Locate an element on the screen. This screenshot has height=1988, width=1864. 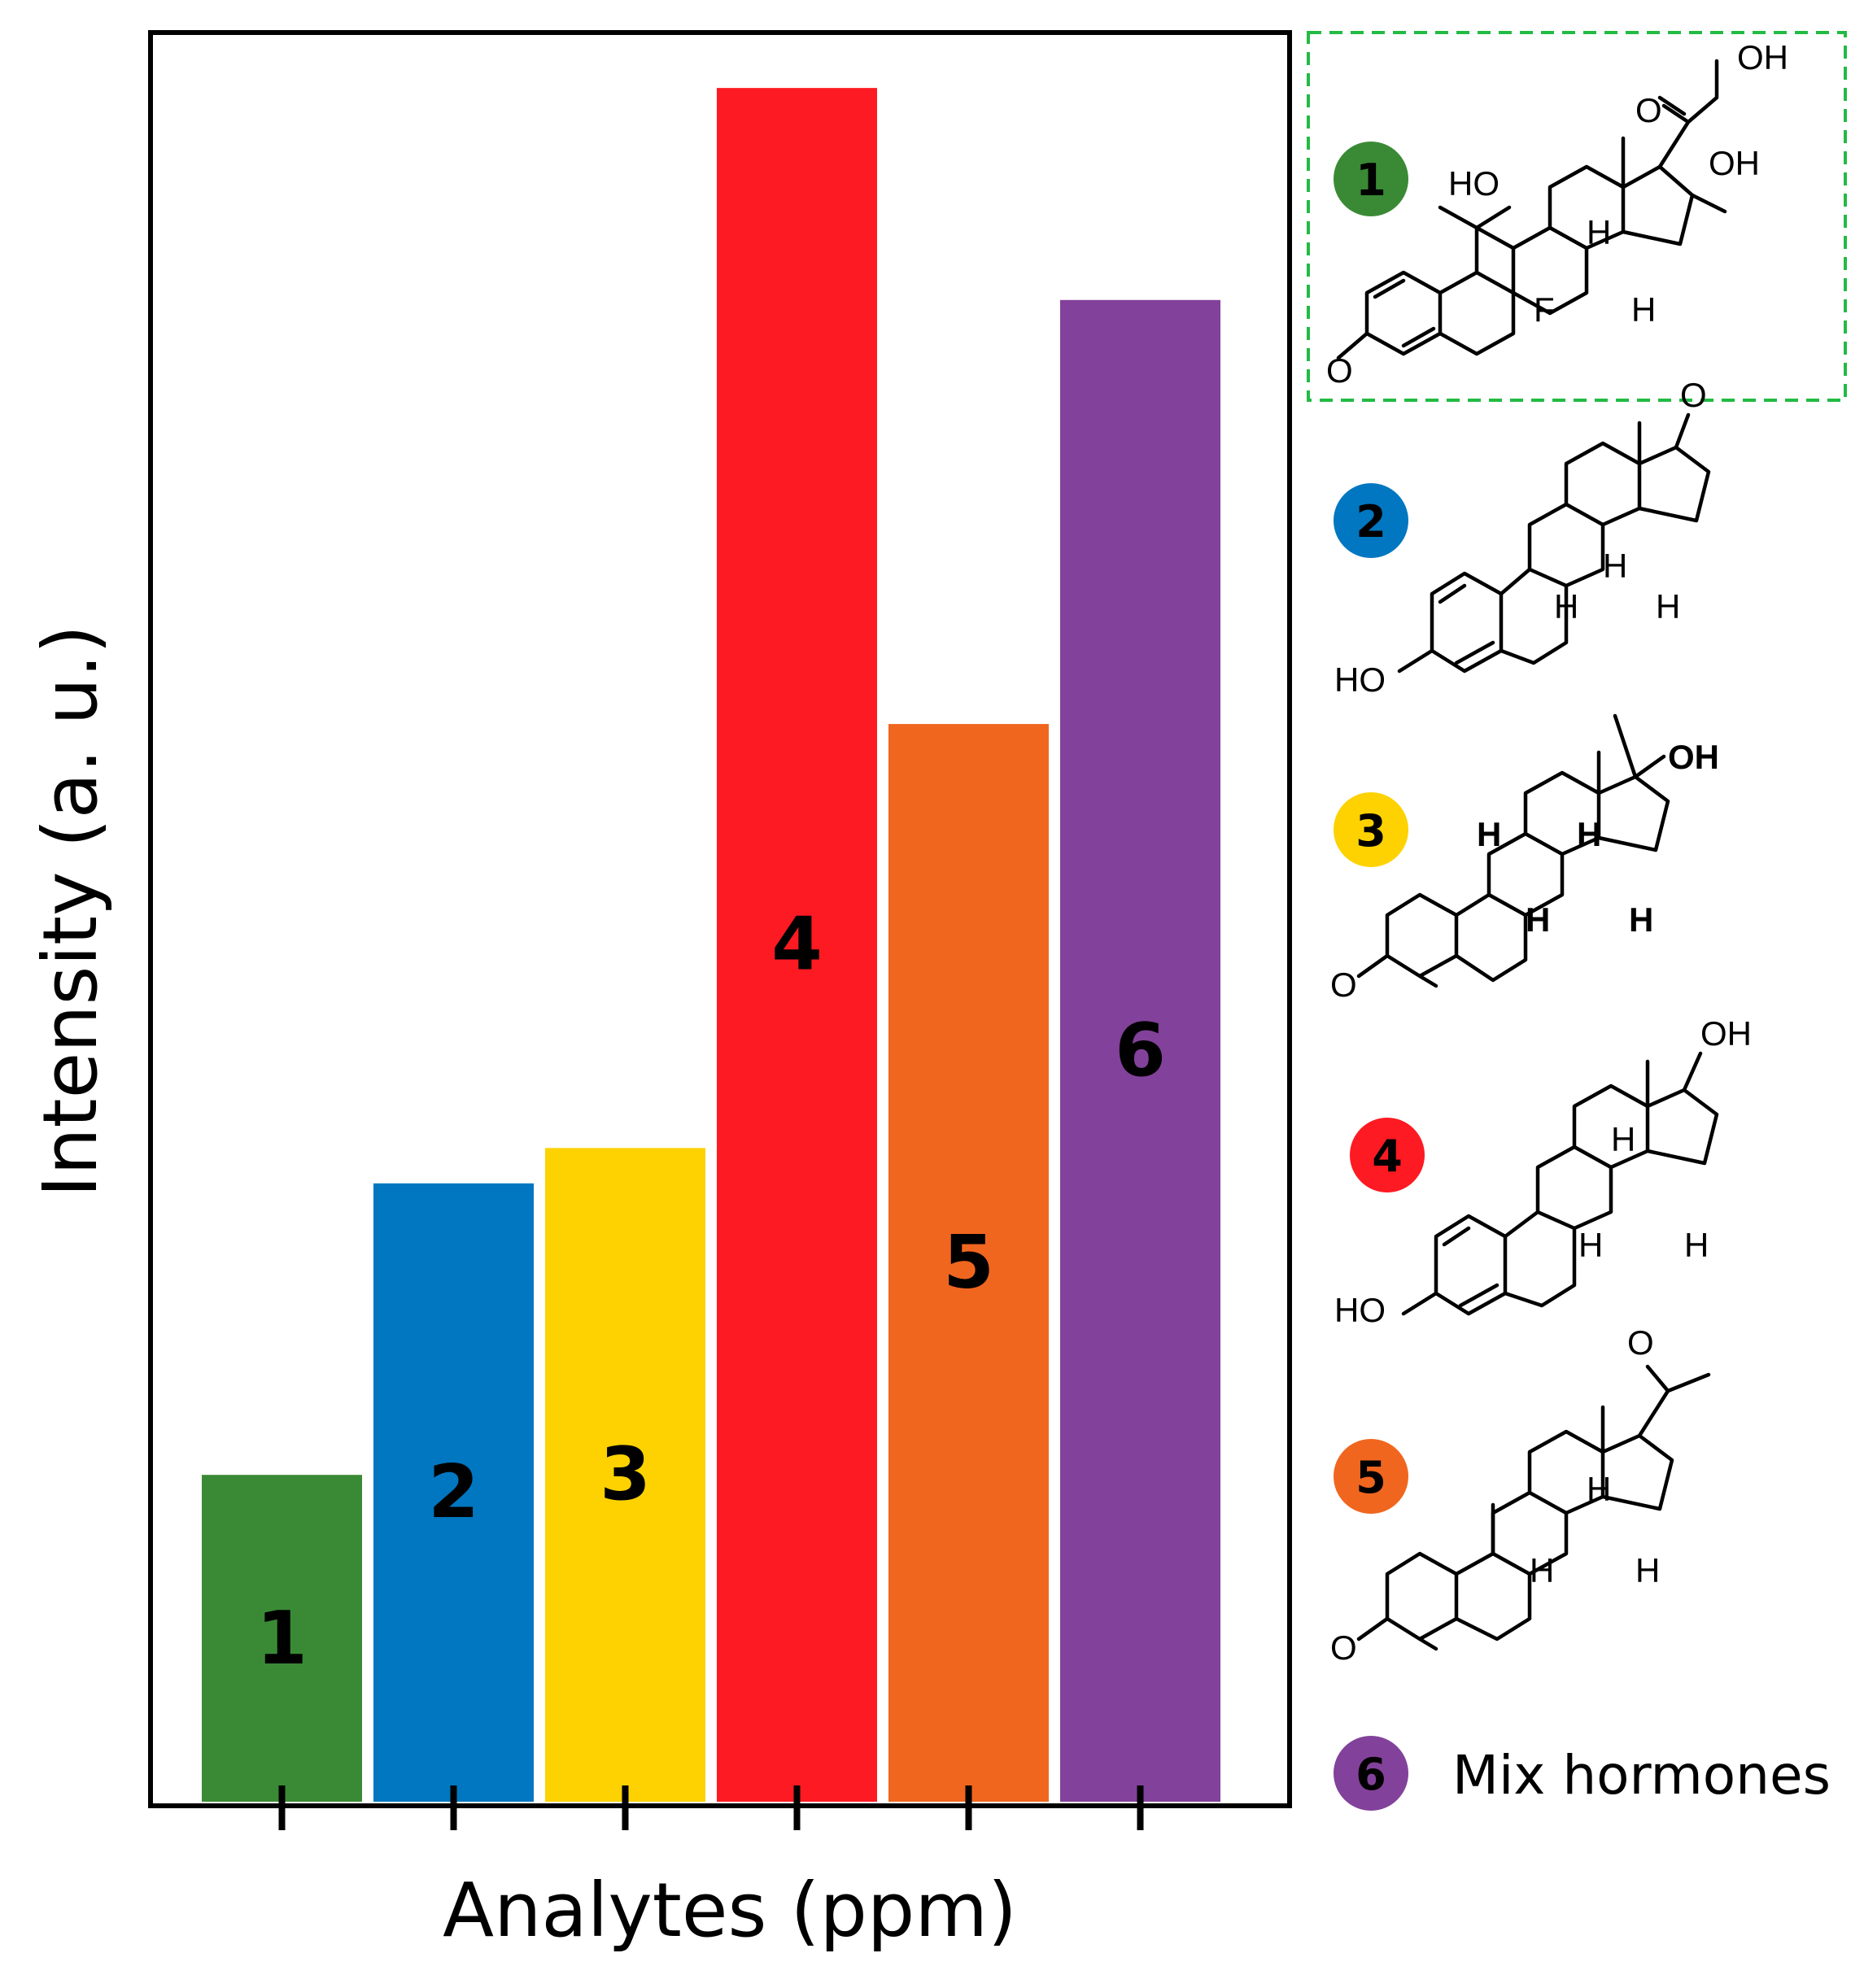
s5-h3: H is located at coordinates (1647, 1570).